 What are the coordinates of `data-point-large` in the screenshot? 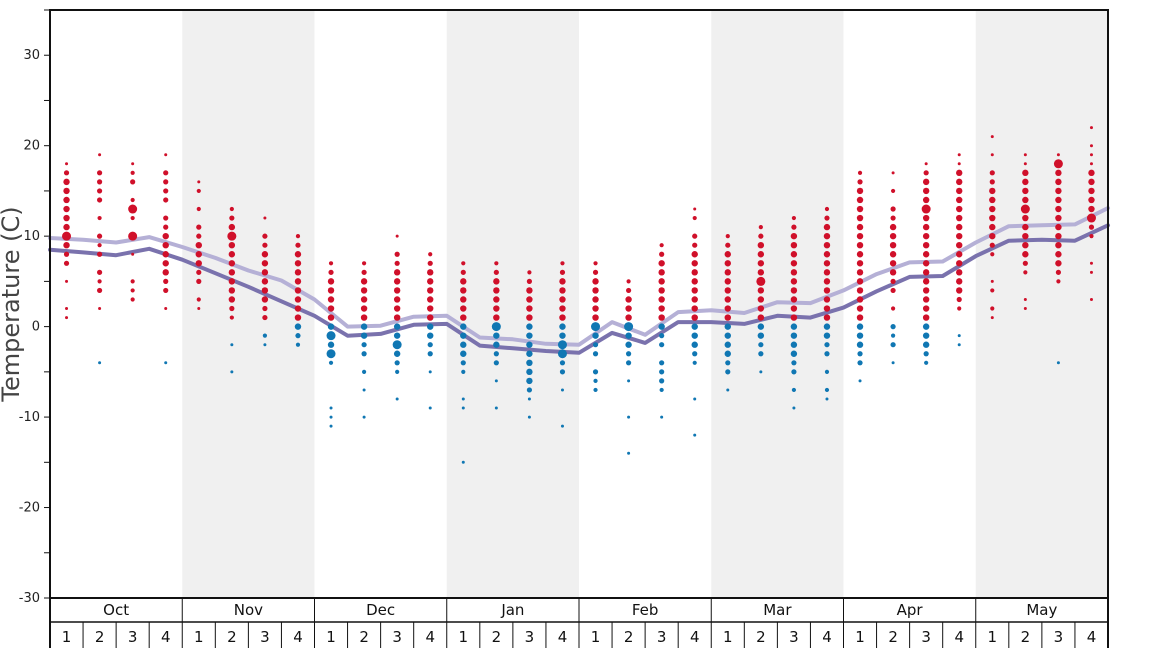 It's located at (1058, 164).